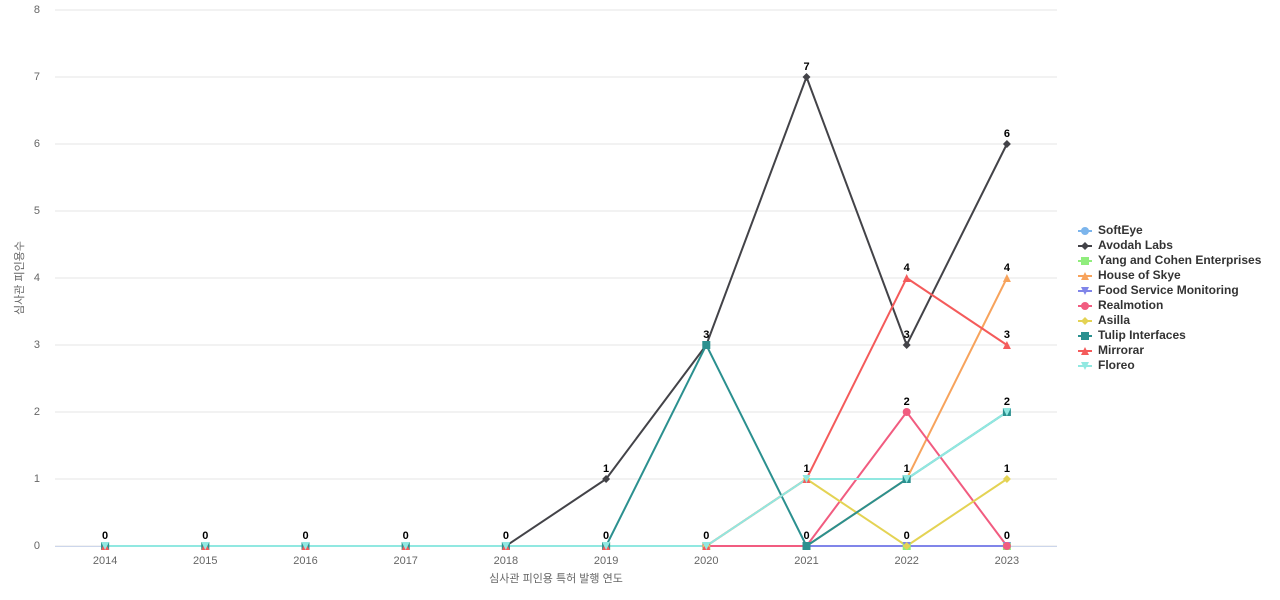 This screenshot has width=1280, height=600. What do you see at coordinates (806, 67) in the screenshot?
I see `data-label: 7` at bounding box center [806, 67].